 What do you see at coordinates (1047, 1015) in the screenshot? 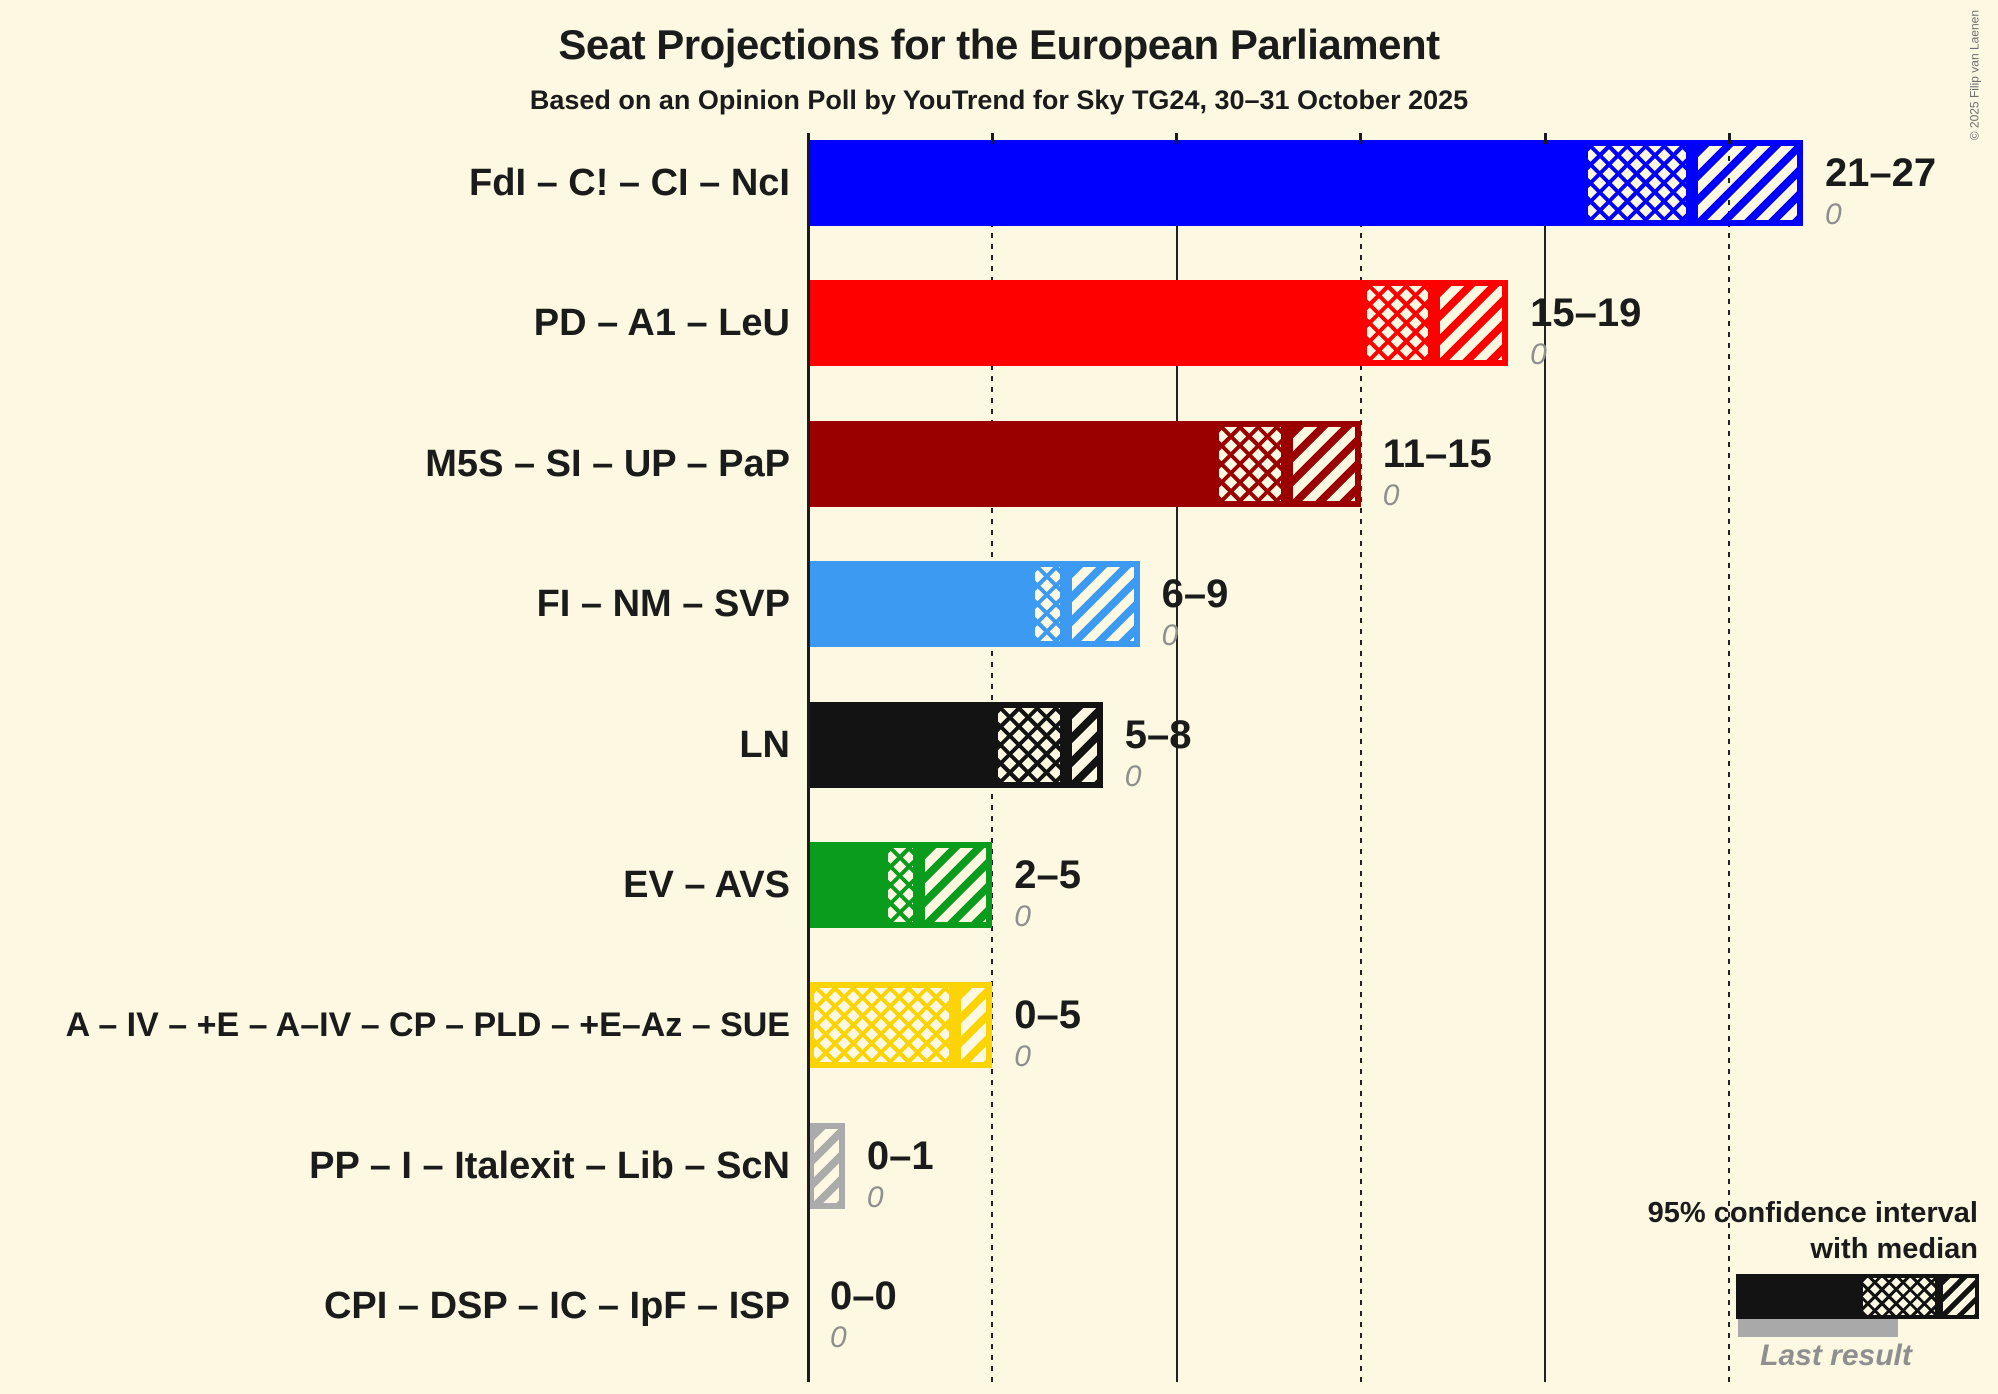
I see `ci-range-label: 0–5` at bounding box center [1047, 1015].